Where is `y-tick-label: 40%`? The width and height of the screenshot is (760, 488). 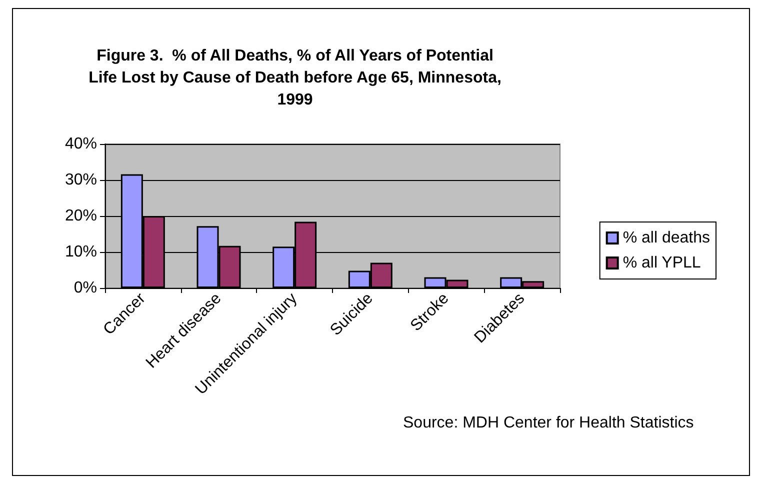 y-tick-label: 40% is located at coordinates (80, 144).